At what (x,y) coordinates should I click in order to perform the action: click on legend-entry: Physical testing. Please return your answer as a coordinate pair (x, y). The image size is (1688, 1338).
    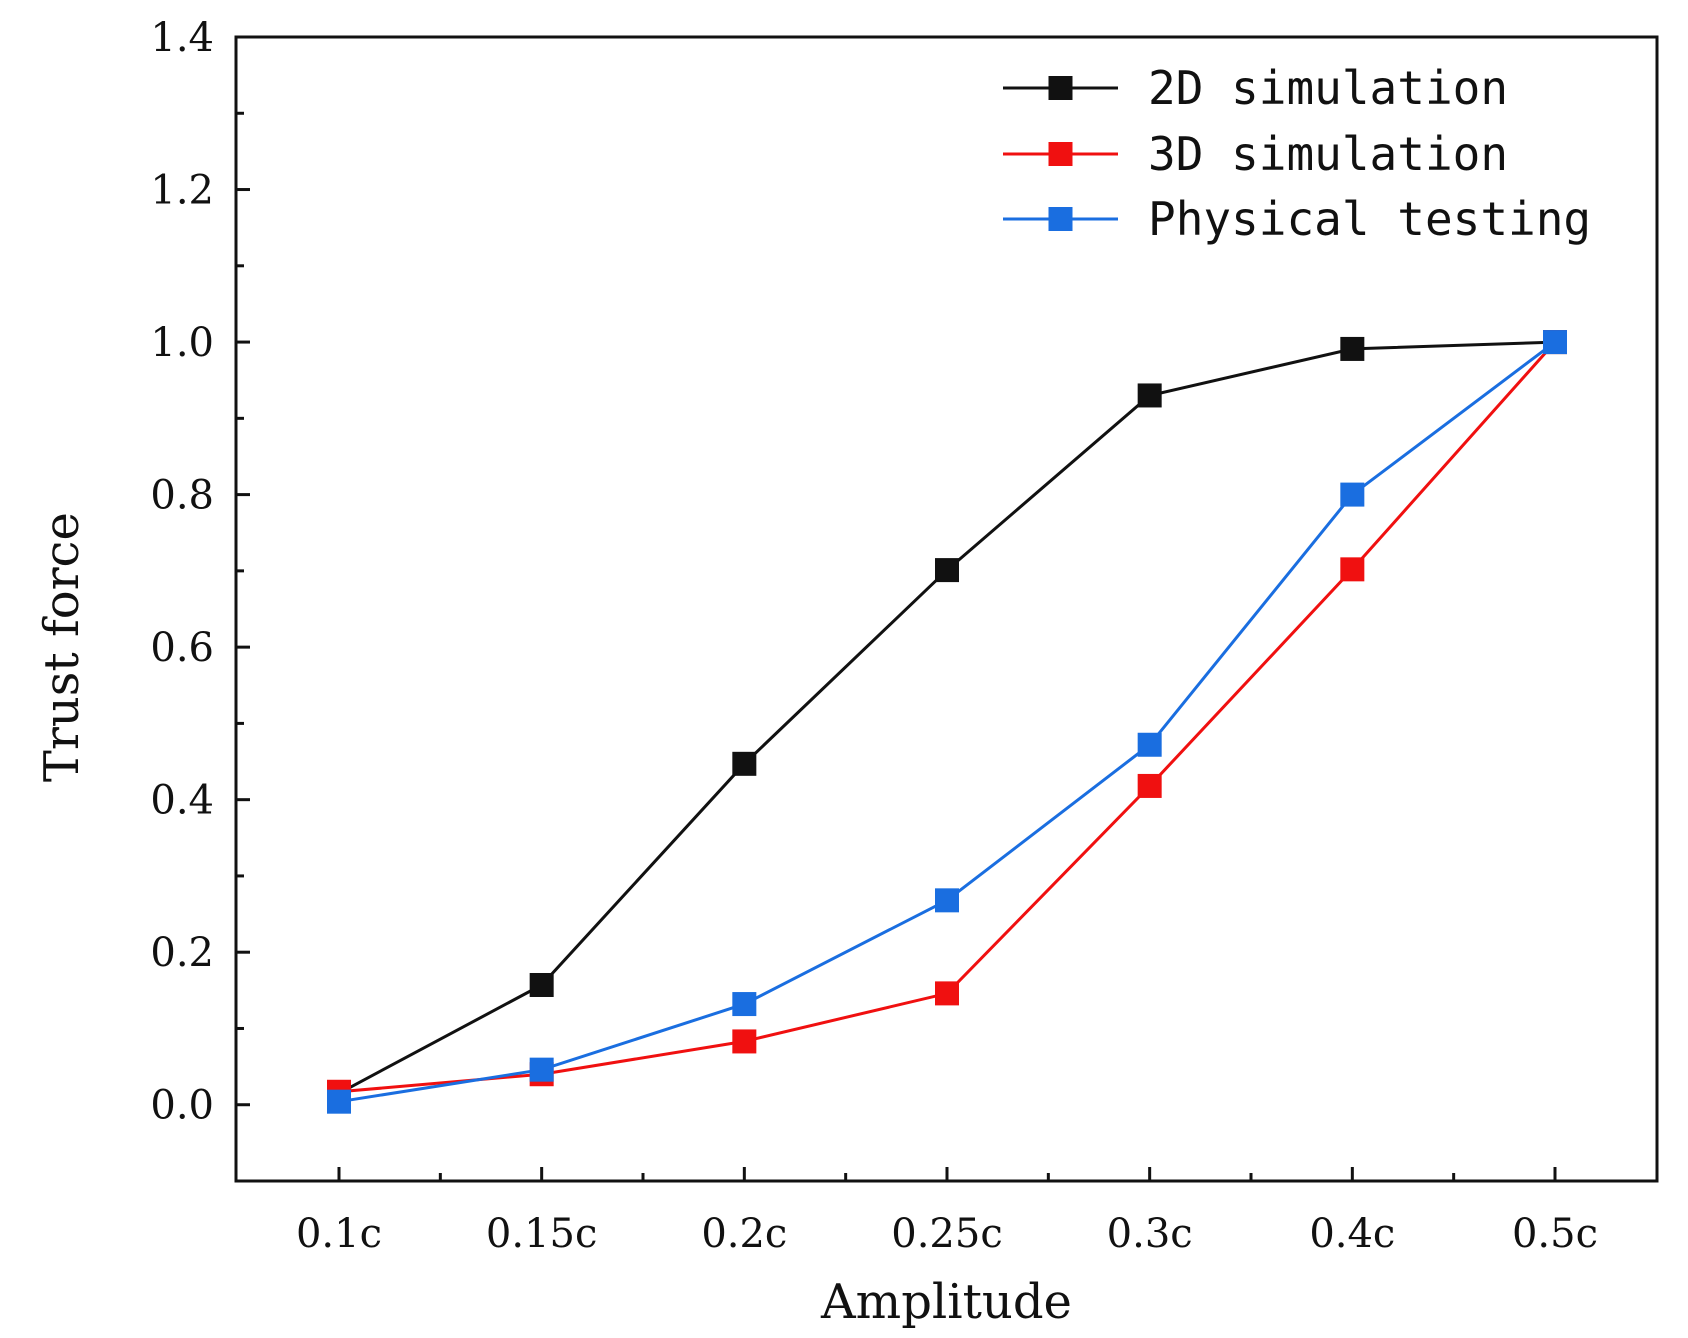
    Looking at the image, I should click on (1297, 219).